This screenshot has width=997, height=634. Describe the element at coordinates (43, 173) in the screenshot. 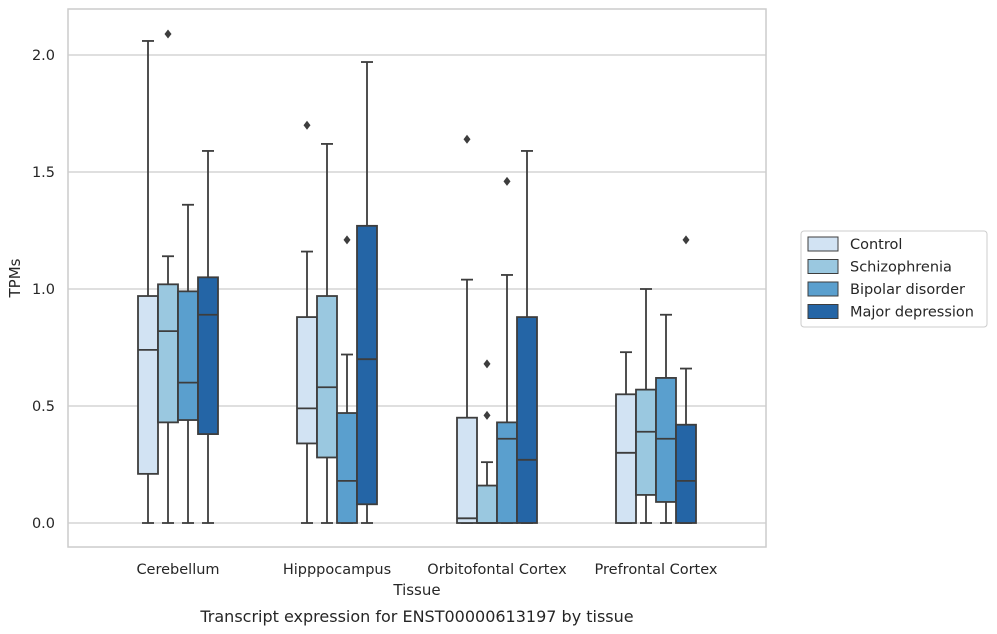

I see `y-tick-label: 1.5` at that location.